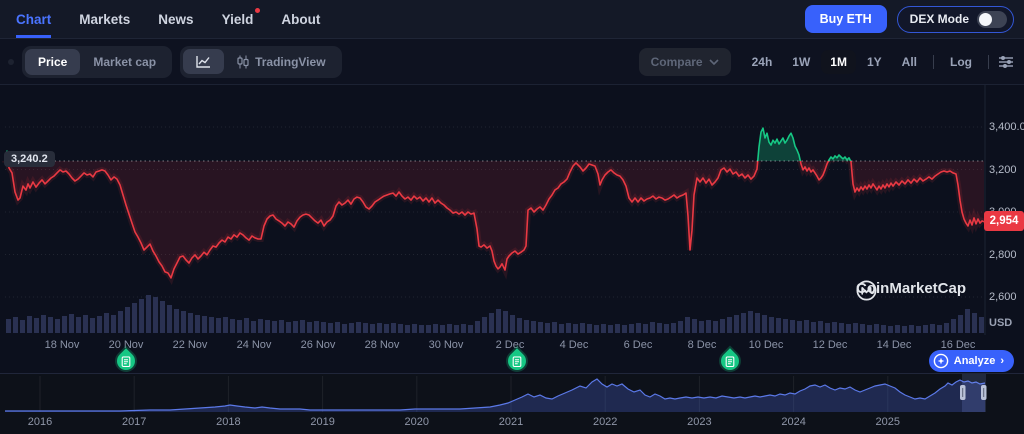 Image resolution: width=1024 pixels, height=434 pixels. What do you see at coordinates (699, 422) in the screenshot?
I see `year-tick: 2023` at bounding box center [699, 422].